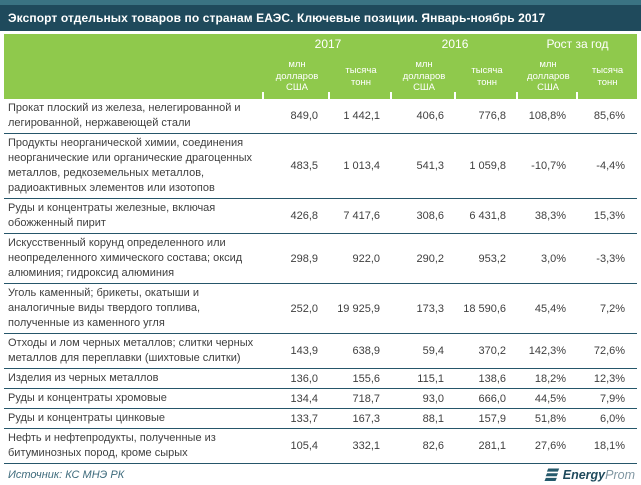 The image size is (641, 485). I want to click on value-cell: 115,1, so click(424, 378).